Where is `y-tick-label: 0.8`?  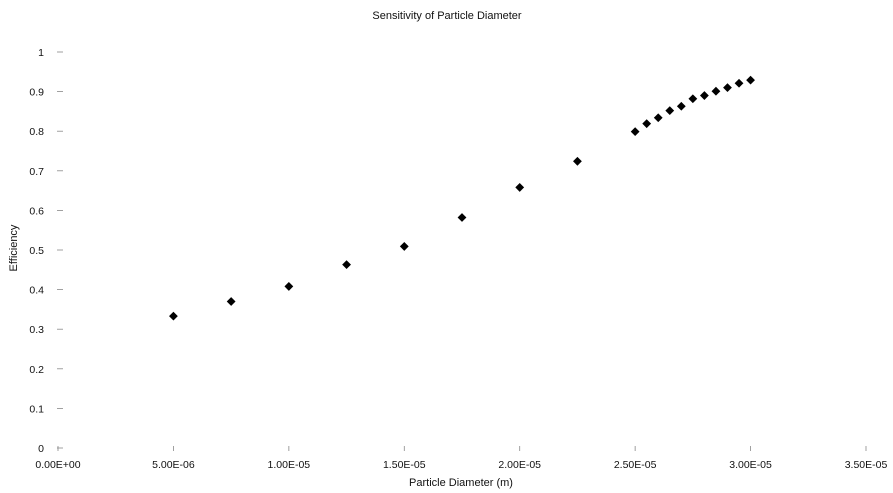
y-tick-label: 0.8 is located at coordinates (36, 132).